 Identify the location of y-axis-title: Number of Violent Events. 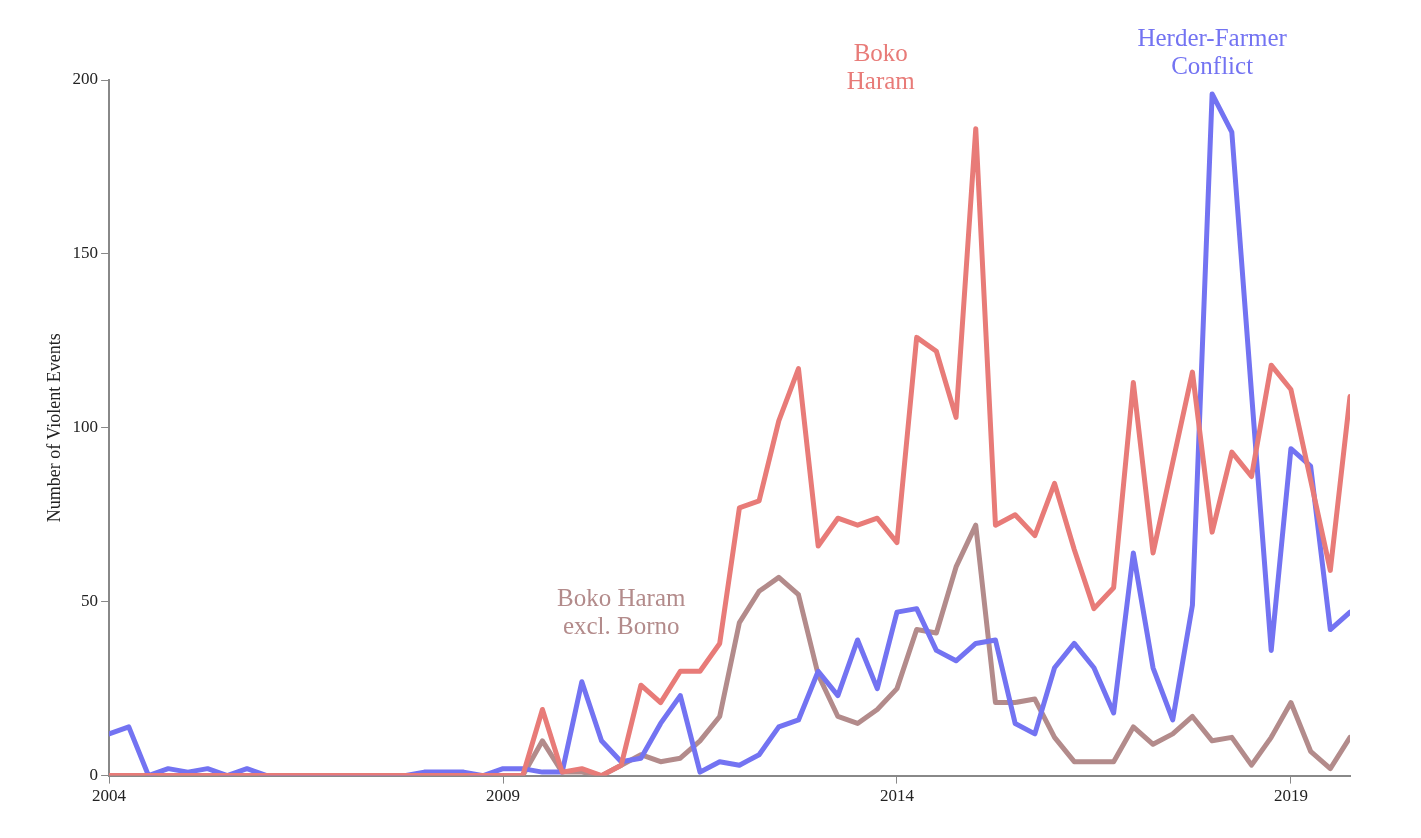
(53, 428).